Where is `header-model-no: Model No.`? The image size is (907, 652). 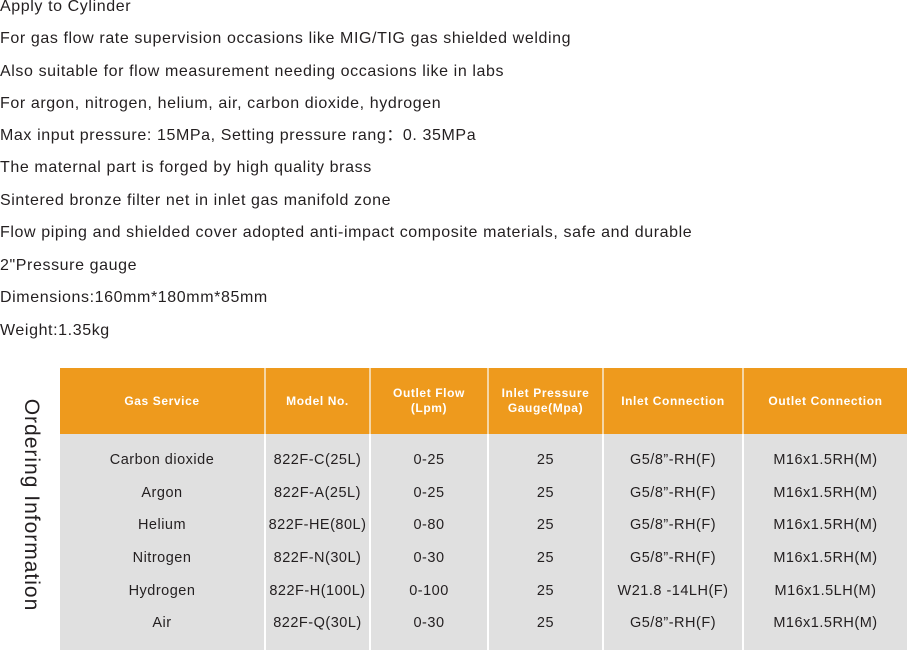
header-model-no: Model No. is located at coordinates (318, 401).